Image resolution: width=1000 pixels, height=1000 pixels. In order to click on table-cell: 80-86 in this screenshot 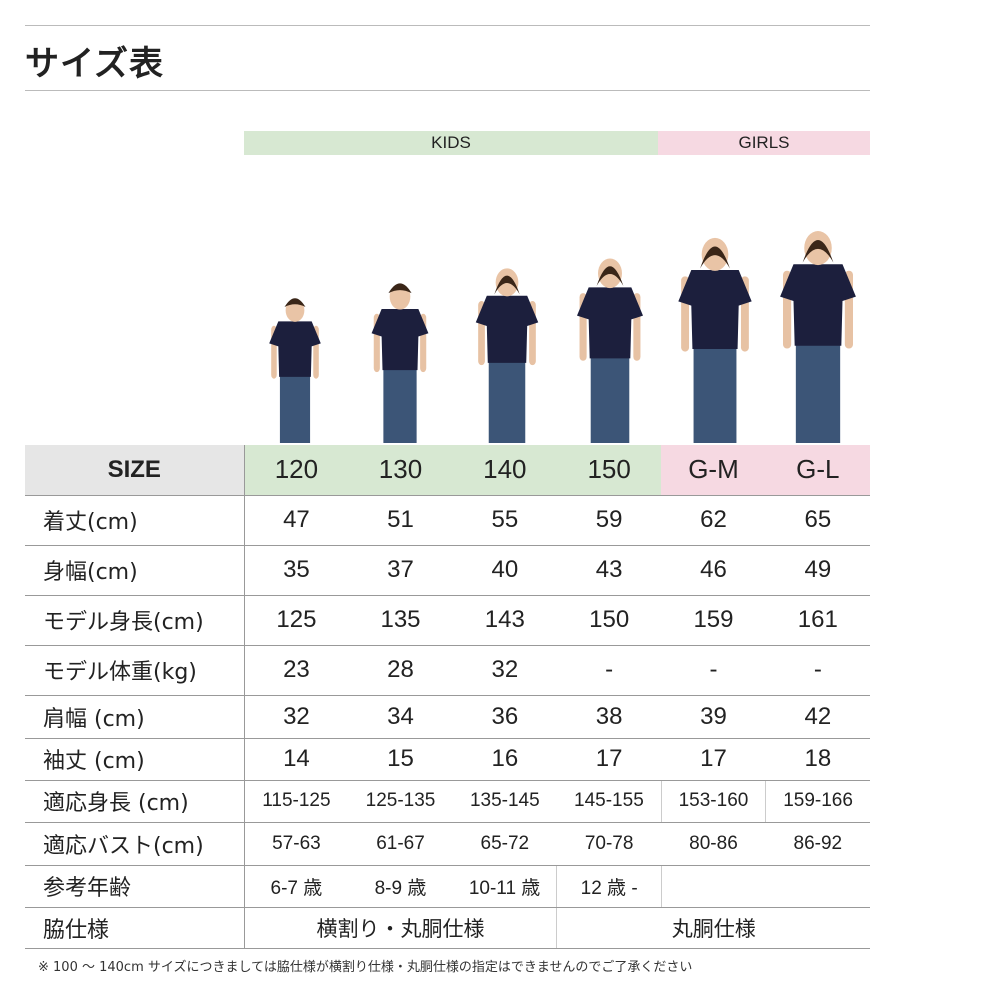, I will do `click(713, 844)`.